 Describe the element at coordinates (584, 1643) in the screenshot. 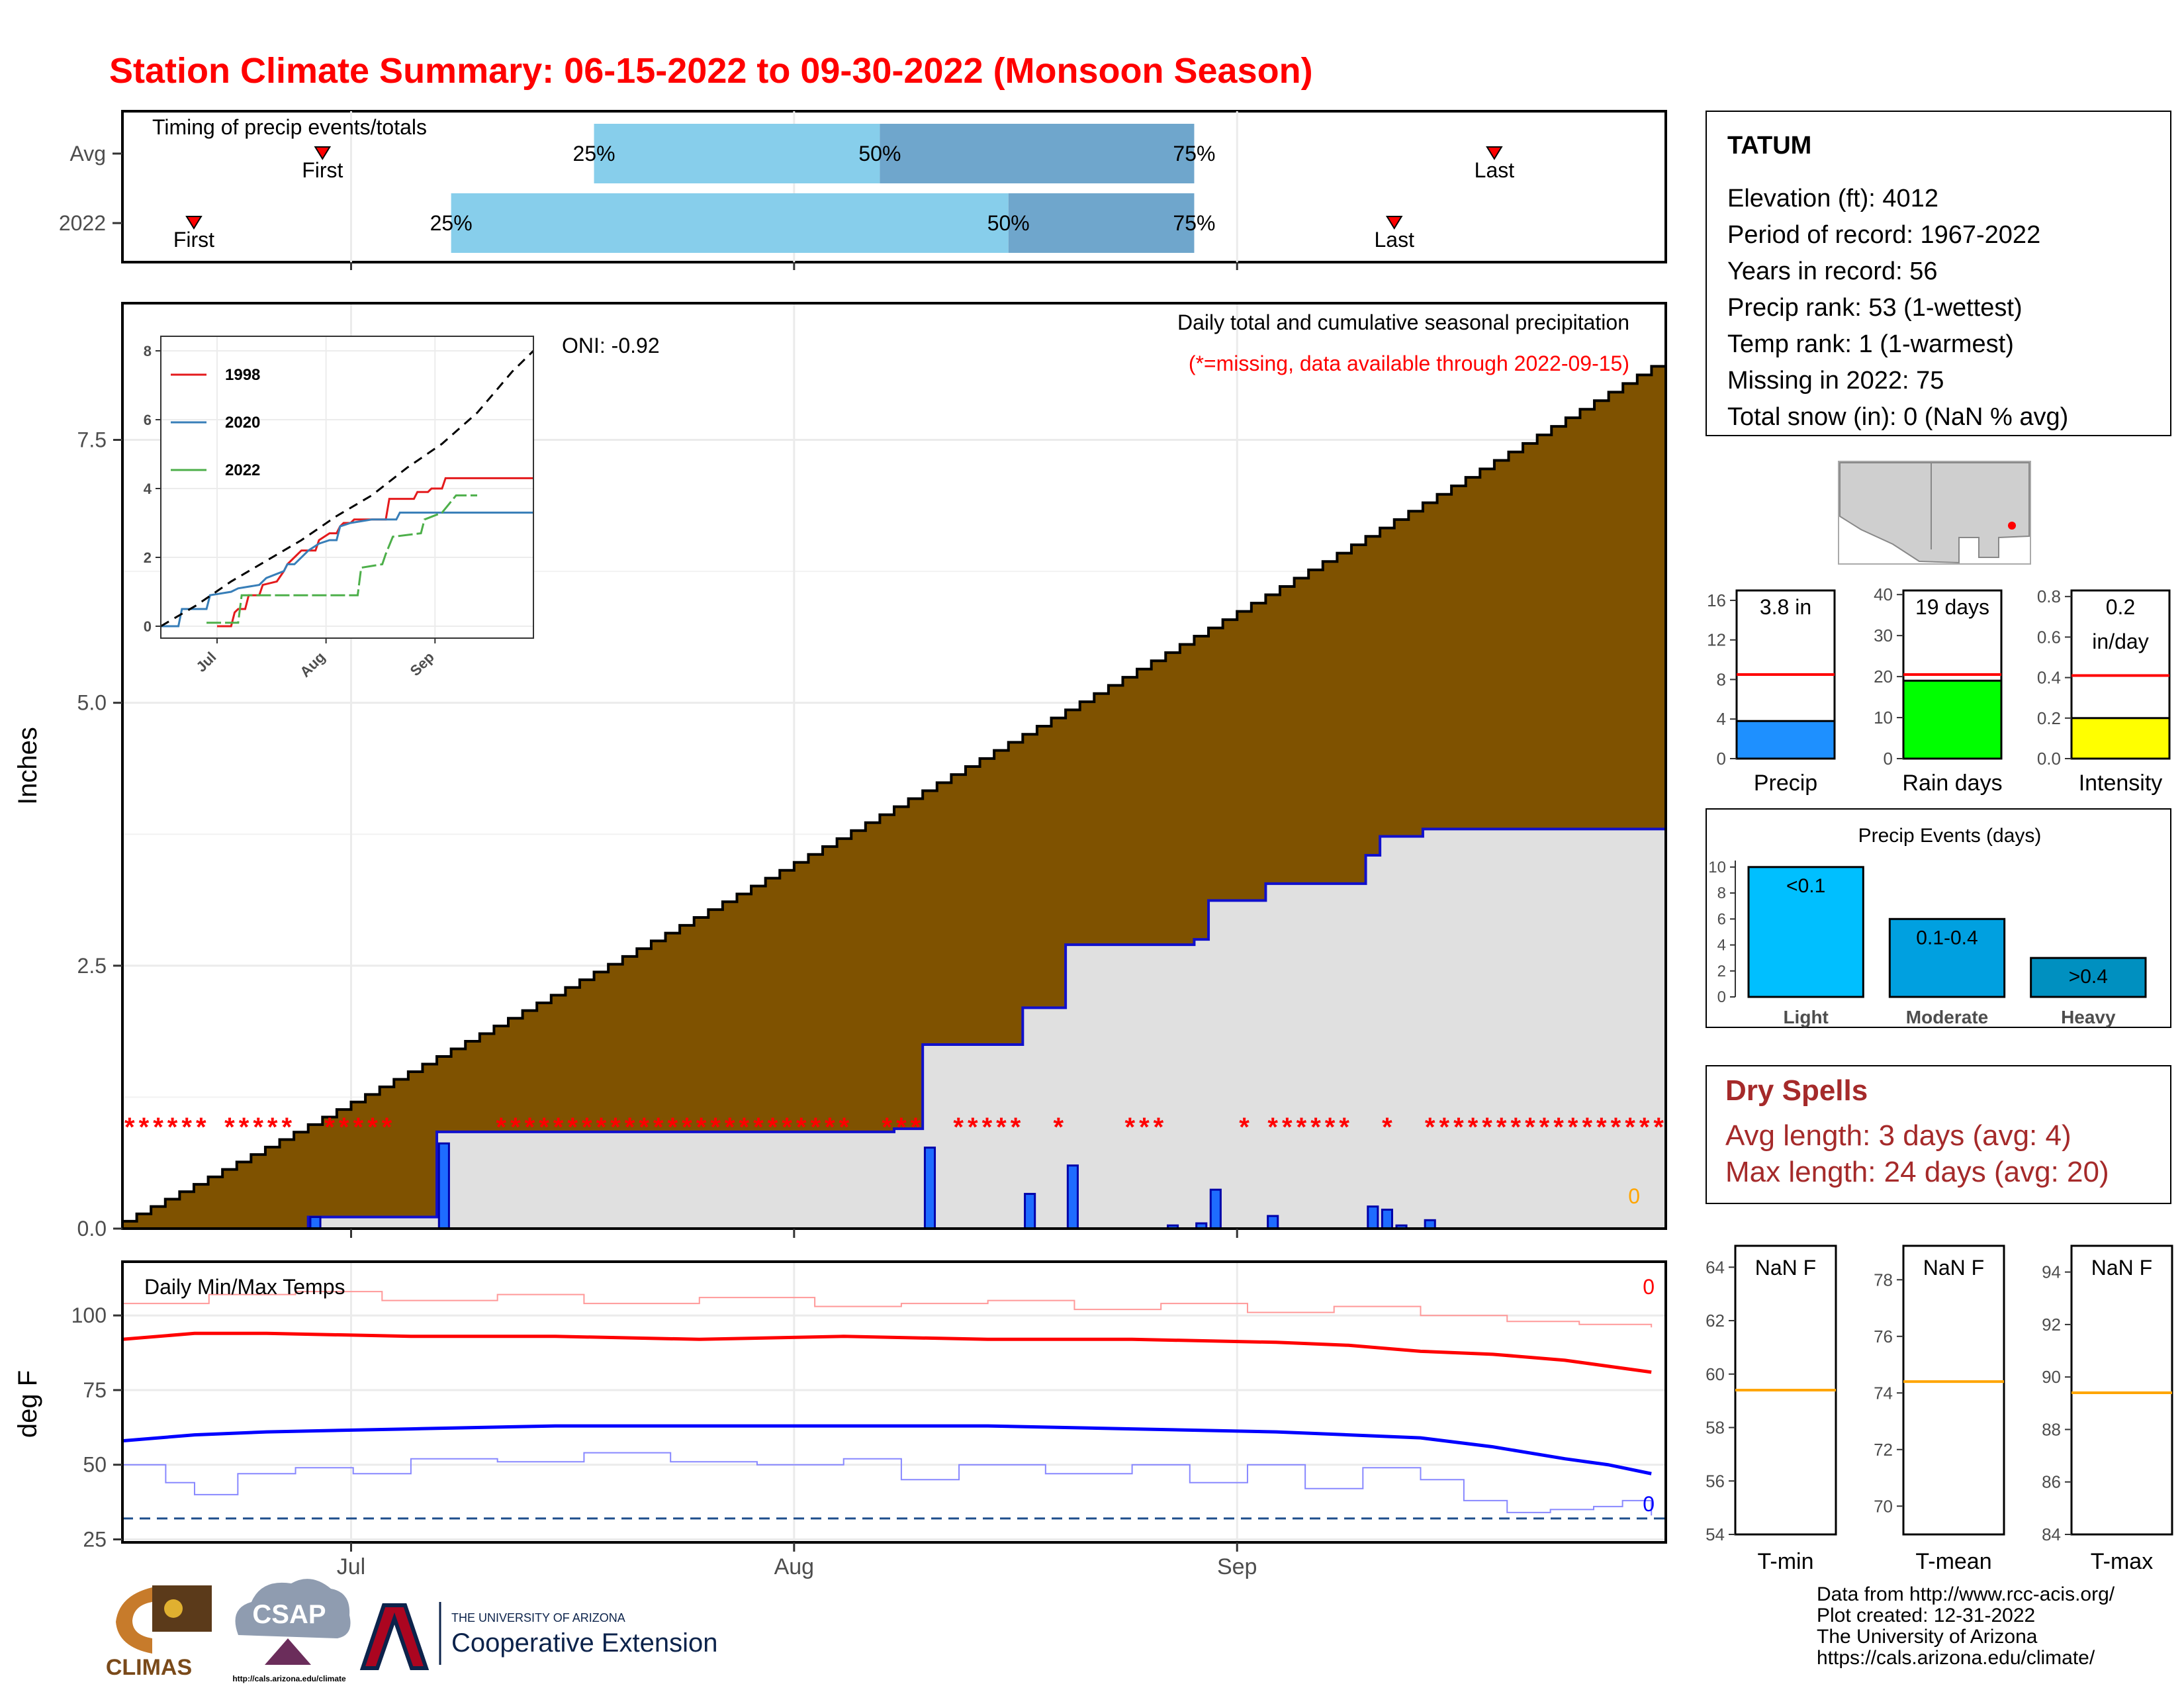

I see `ua-big-text: Cooperative Extension` at that location.